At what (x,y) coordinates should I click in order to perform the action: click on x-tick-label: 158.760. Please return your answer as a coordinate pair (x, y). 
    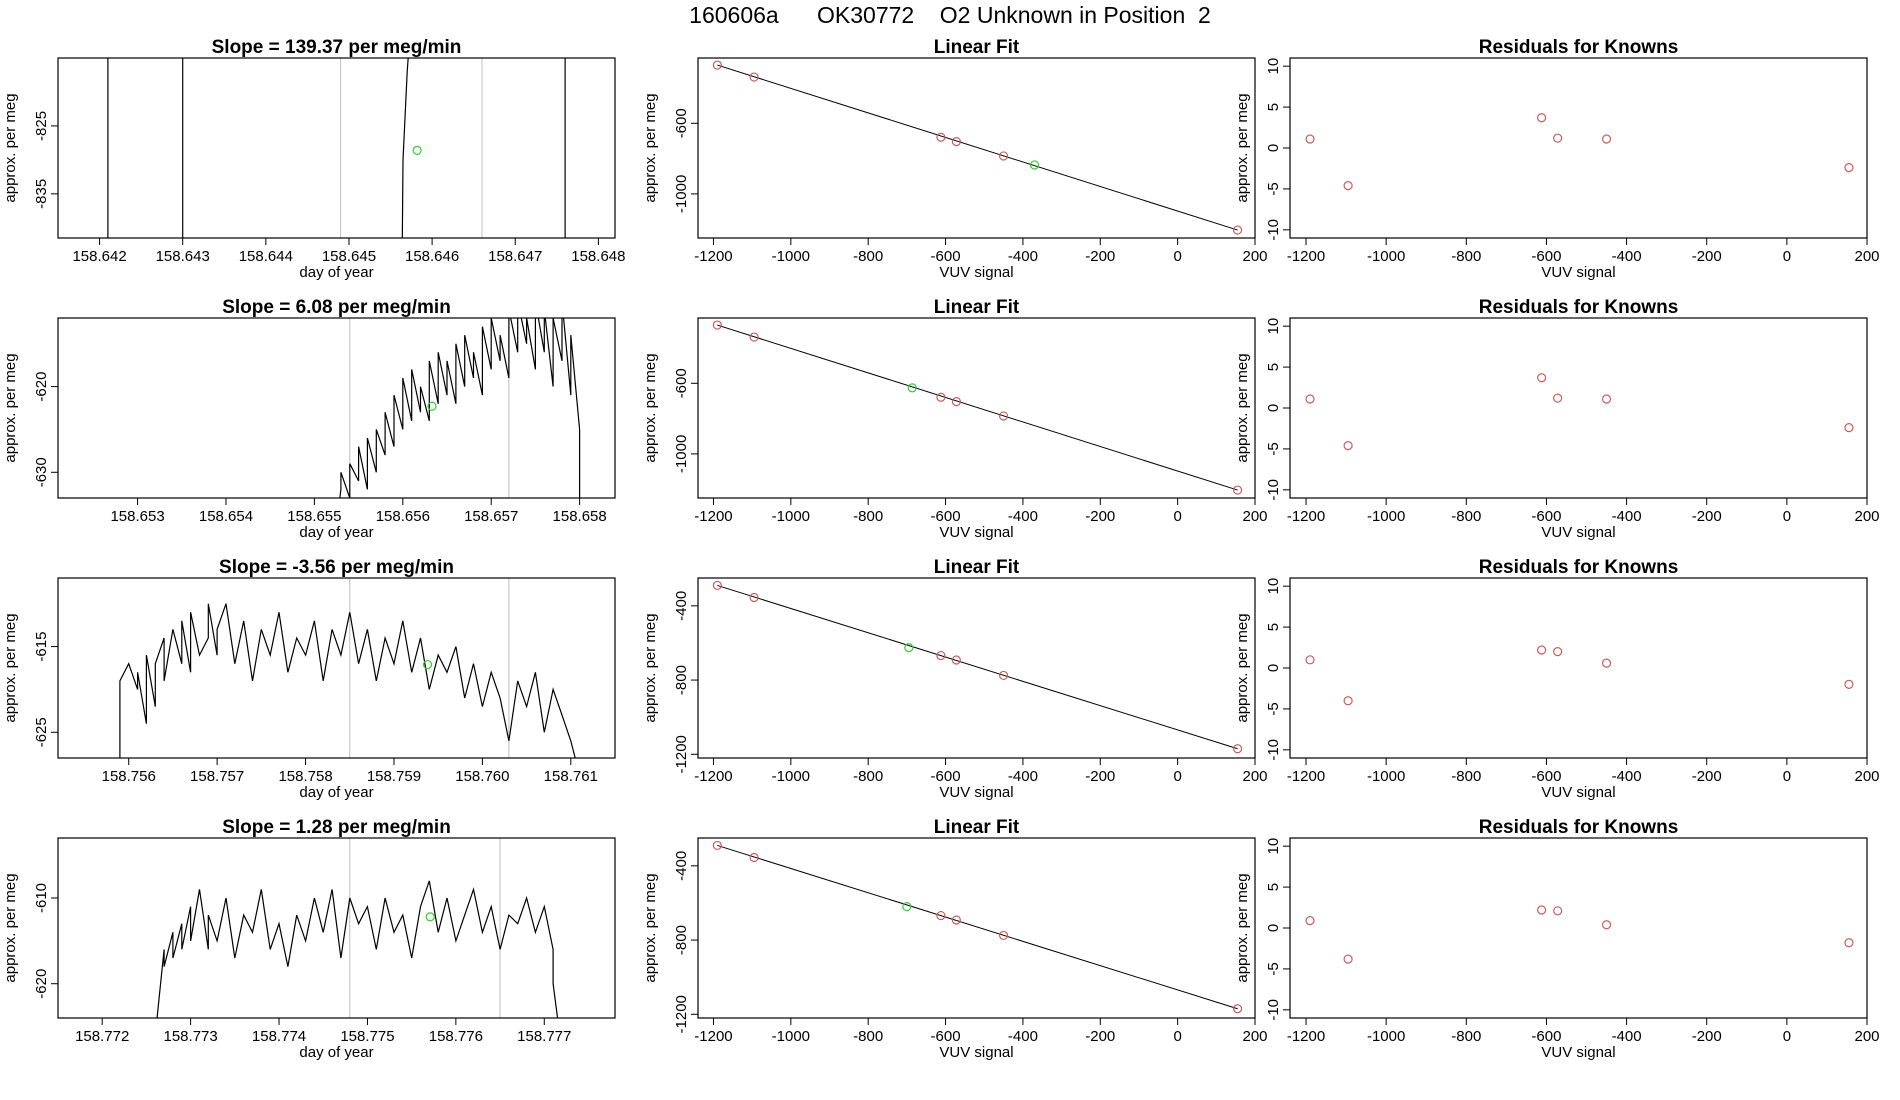
    Looking at the image, I should click on (482, 776).